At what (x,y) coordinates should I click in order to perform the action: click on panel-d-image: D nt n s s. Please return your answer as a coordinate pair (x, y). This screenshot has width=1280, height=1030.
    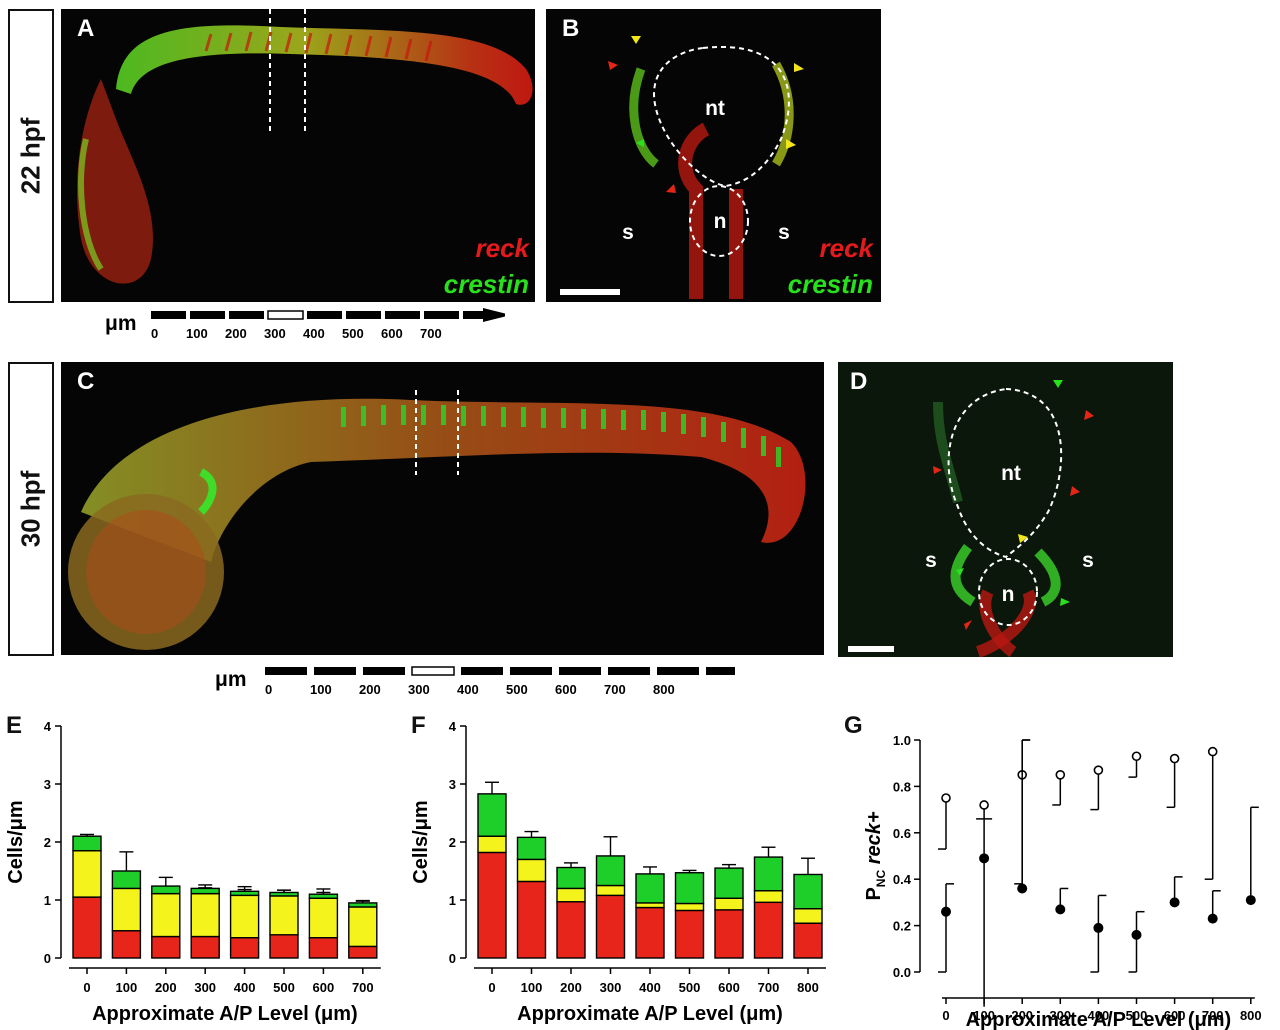
    Looking at the image, I should click on (1005, 509).